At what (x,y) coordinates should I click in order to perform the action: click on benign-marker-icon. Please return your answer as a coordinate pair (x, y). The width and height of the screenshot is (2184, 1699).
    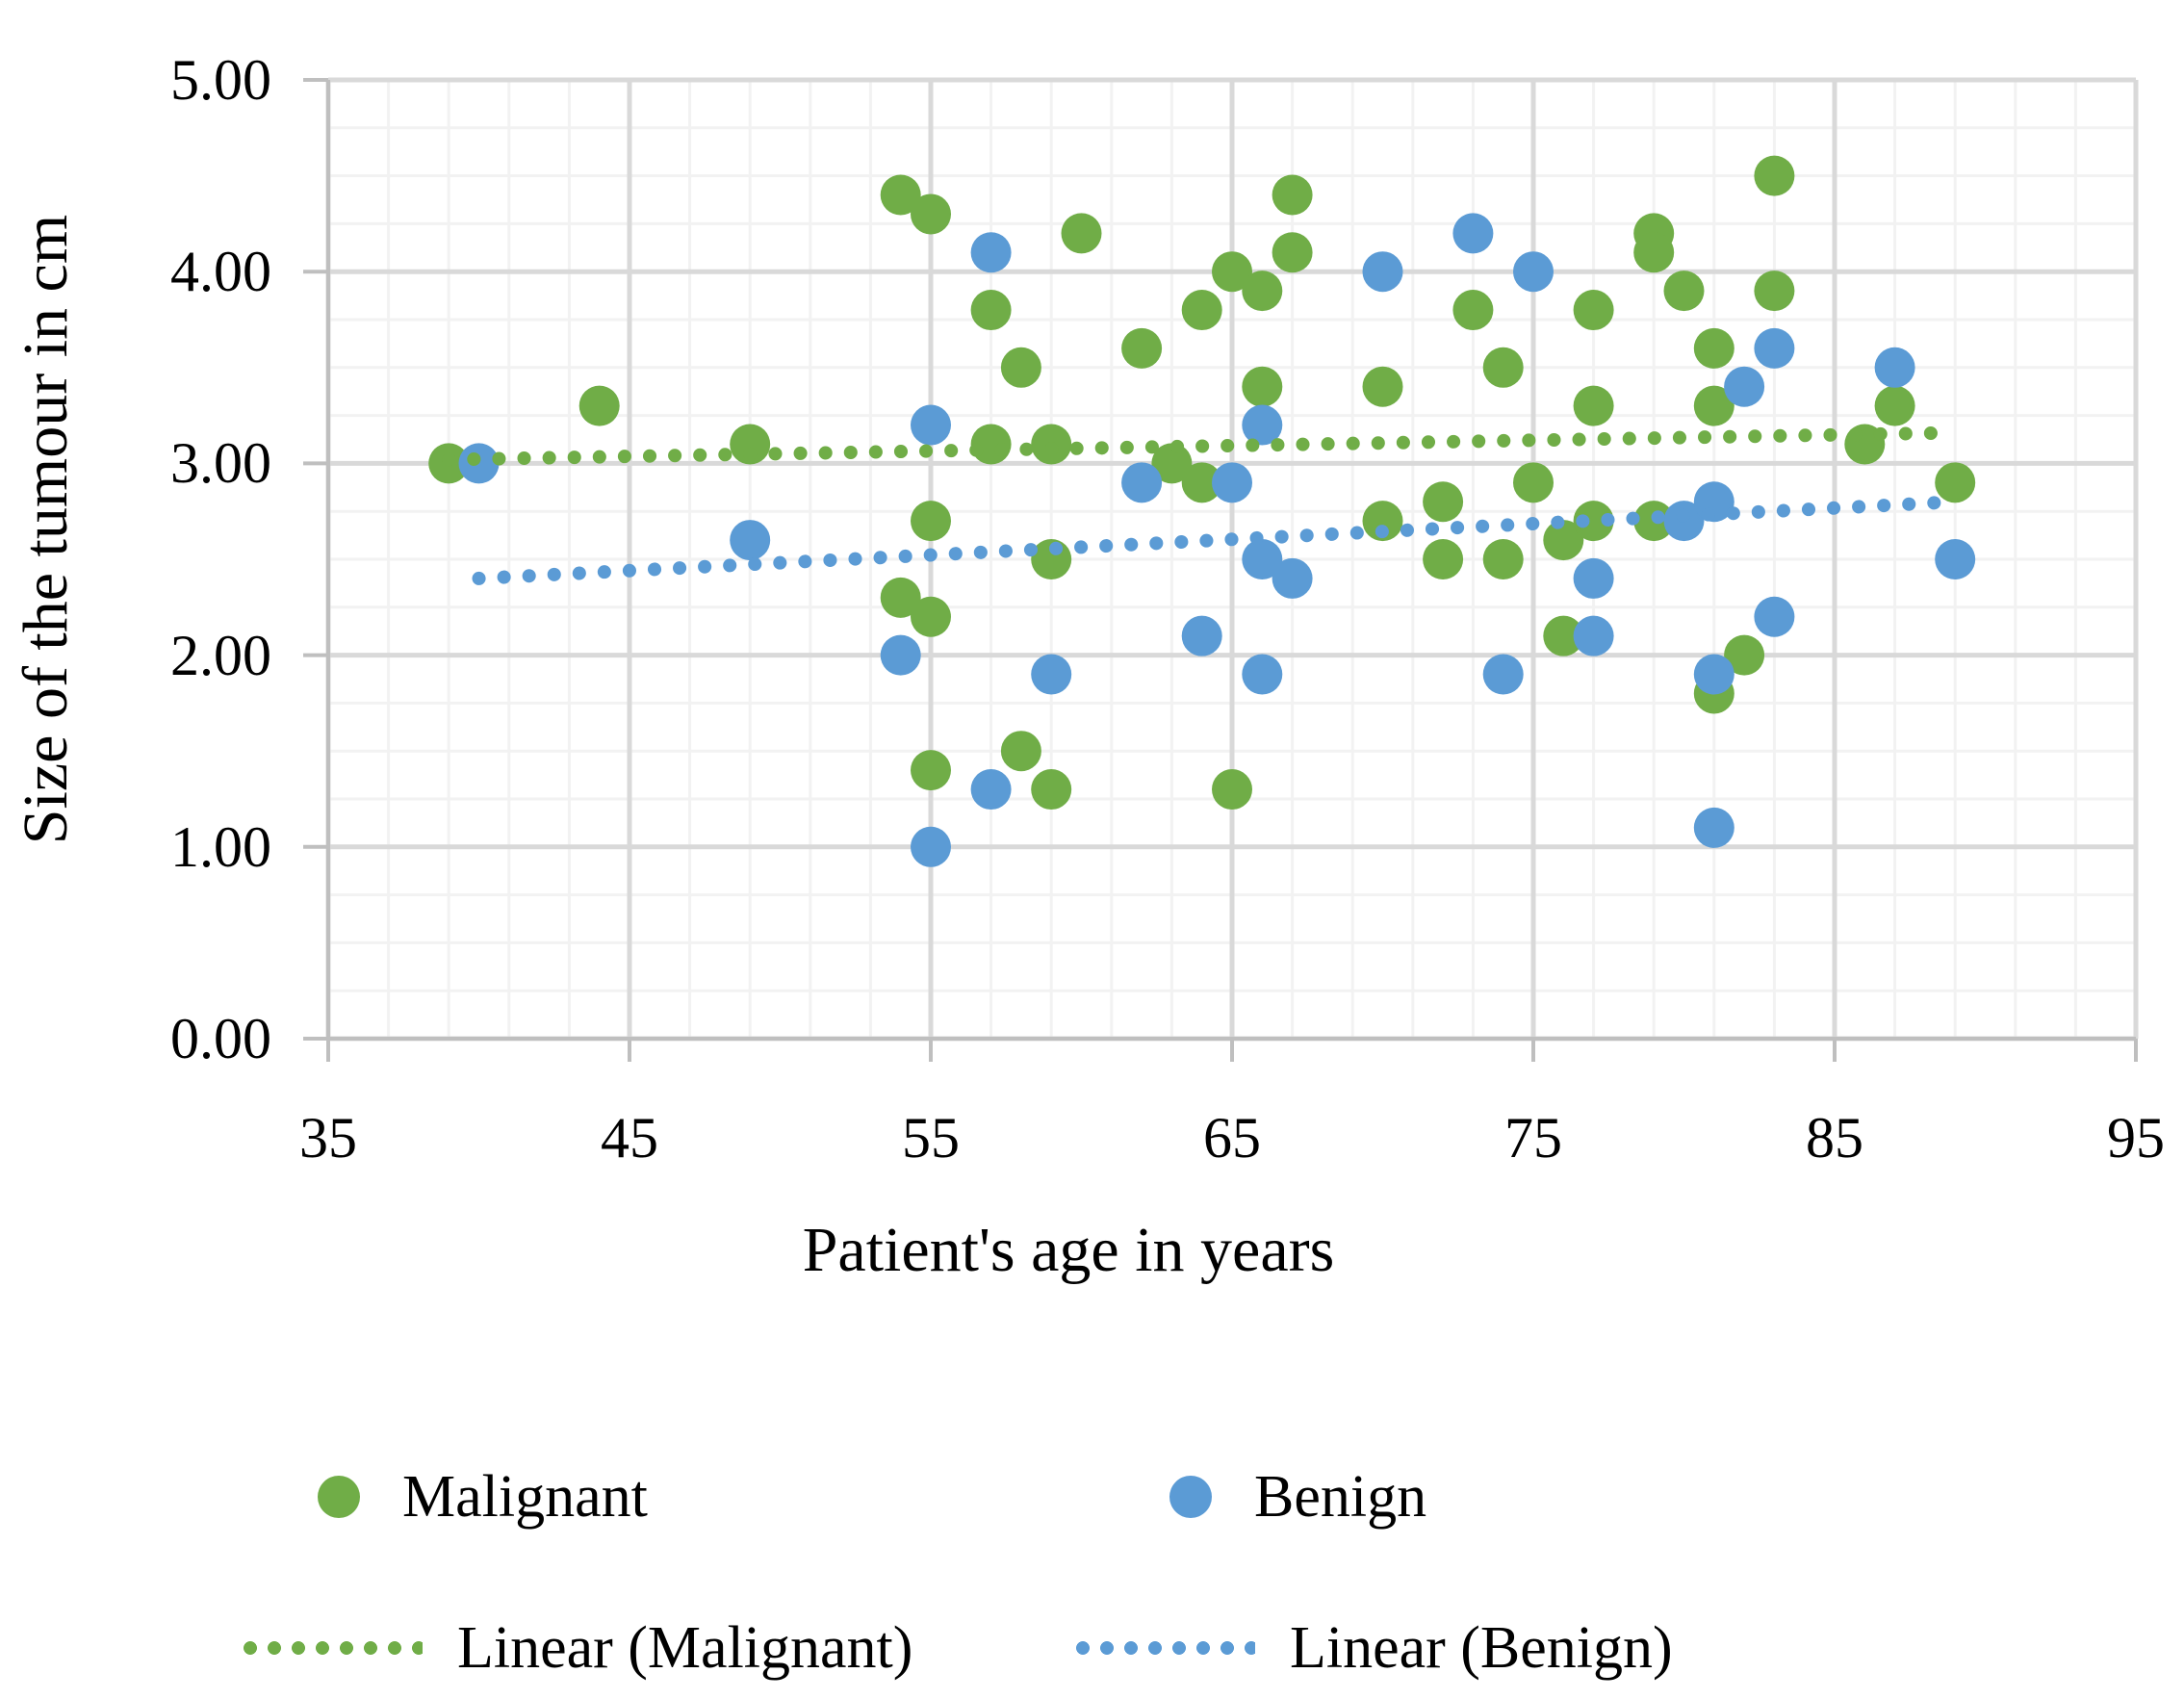
    Looking at the image, I should click on (1190, 1497).